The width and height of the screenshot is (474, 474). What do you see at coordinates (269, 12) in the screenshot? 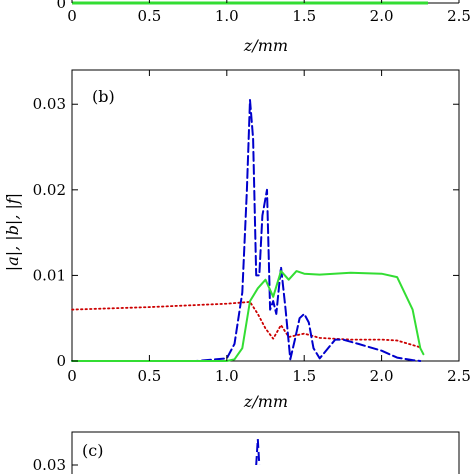
I see `panel-a-x-ticks: 0 0.5 1.0 1.5 2.0 2.5` at bounding box center [269, 12].